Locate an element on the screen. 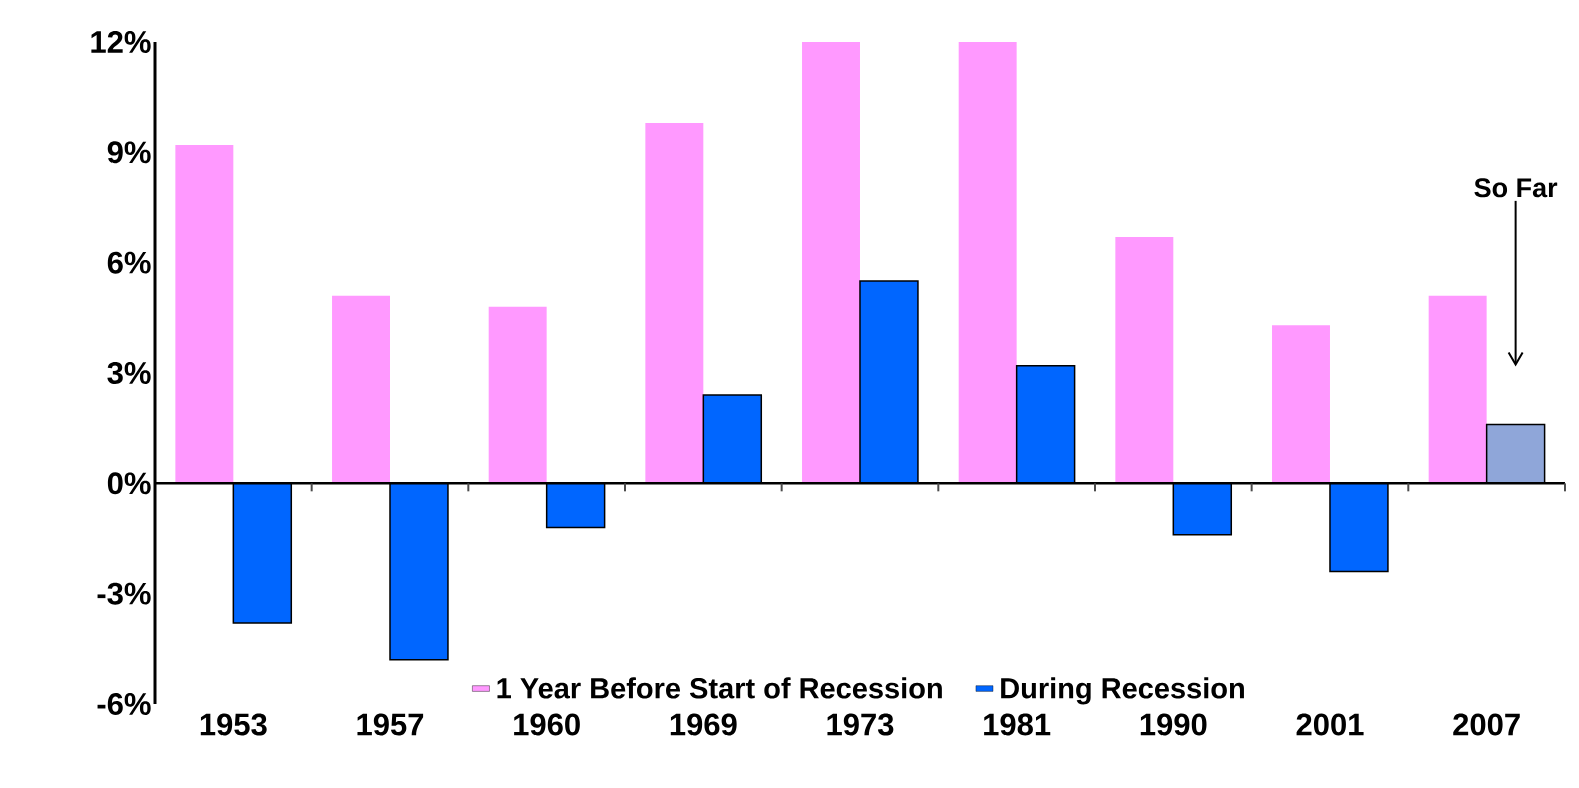 This screenshot has width=1579, height=788. x-tick-label: 2001 is located at coordinates (1330, 724).